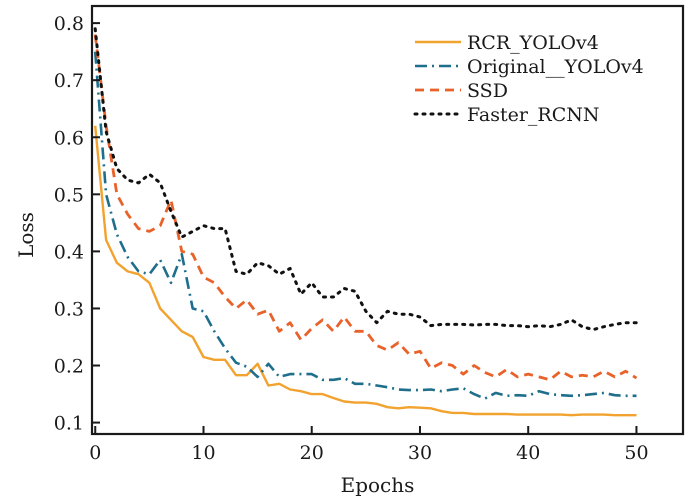  Describe the element at coordinates (77, 224) in the screenshot. I see `y-axis: 0.1 0.2 0.3 0.4 0.5 0.6 0.7 0.8` at that location.